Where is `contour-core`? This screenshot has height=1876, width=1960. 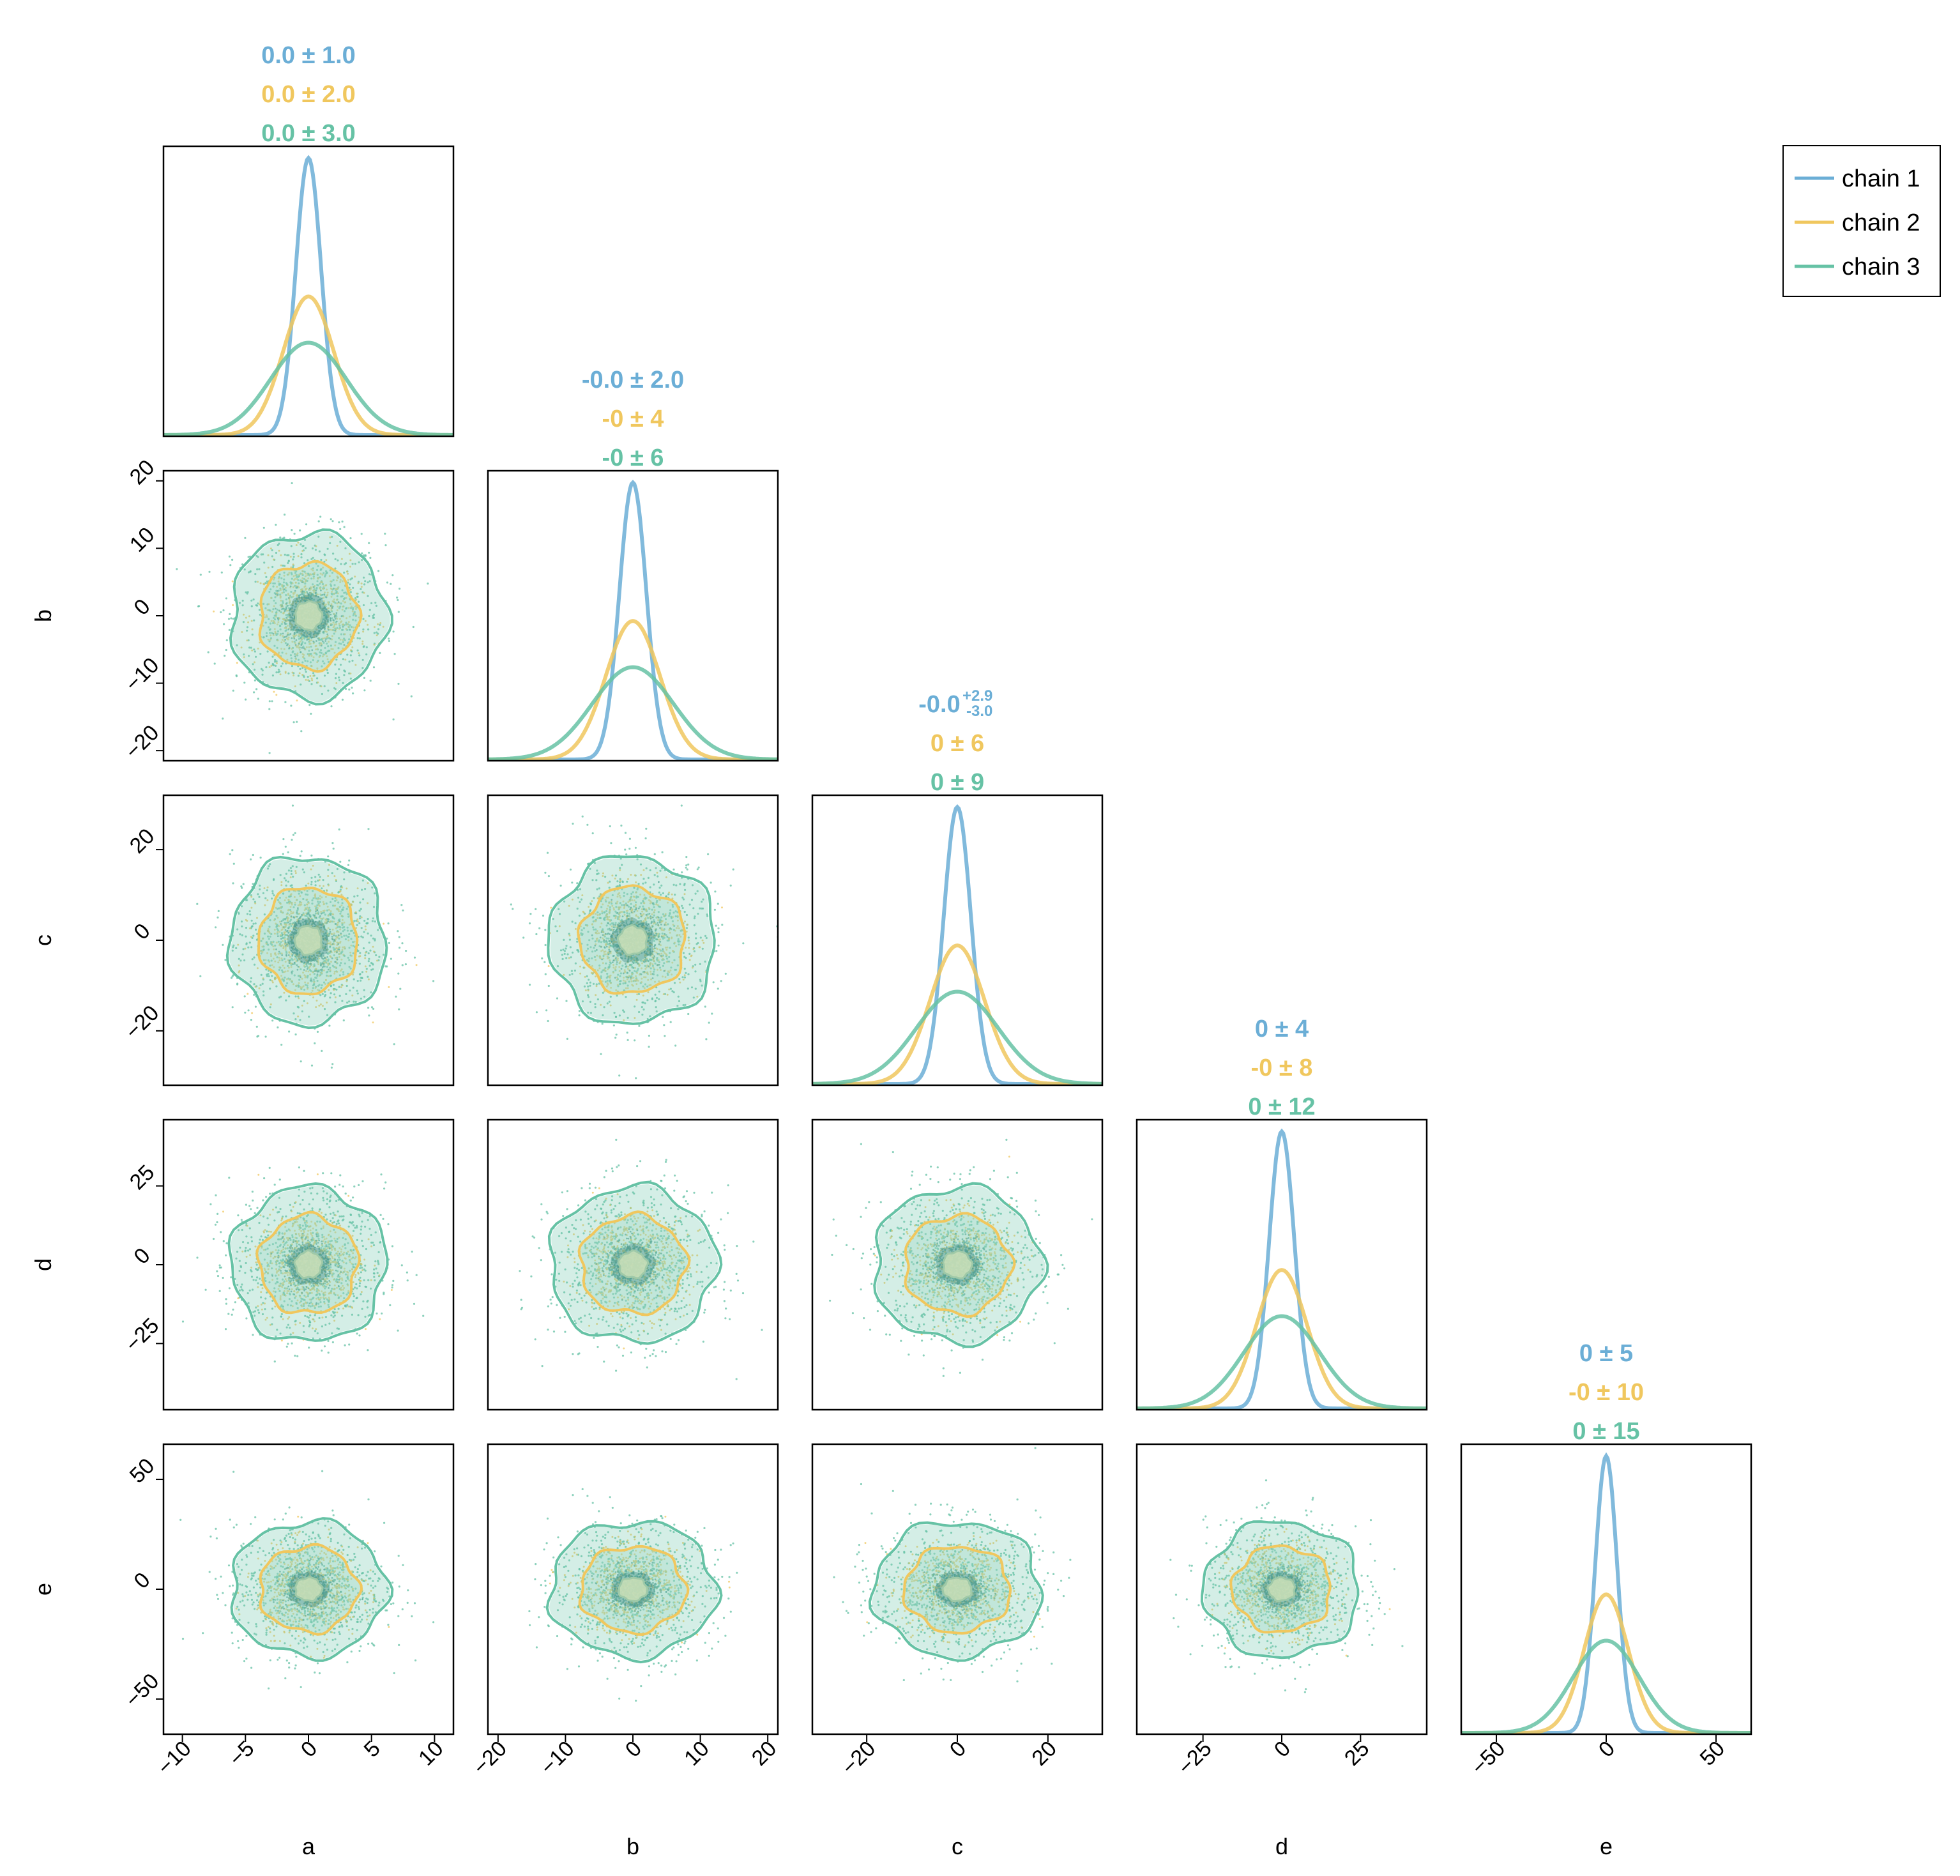 contour-core is located at coordinates (309, 615).